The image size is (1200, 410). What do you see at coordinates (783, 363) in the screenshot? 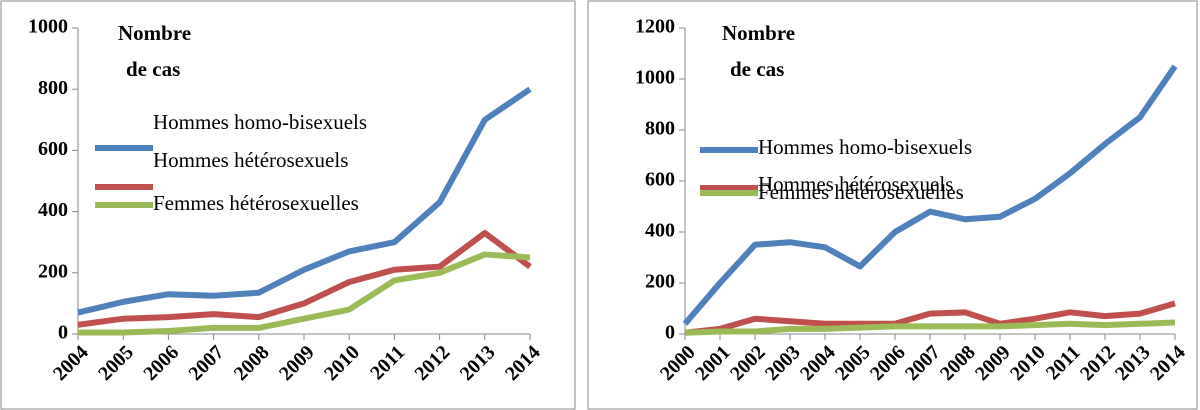
I see `x-tick-label: 2003` at bounding box center [783, 363].